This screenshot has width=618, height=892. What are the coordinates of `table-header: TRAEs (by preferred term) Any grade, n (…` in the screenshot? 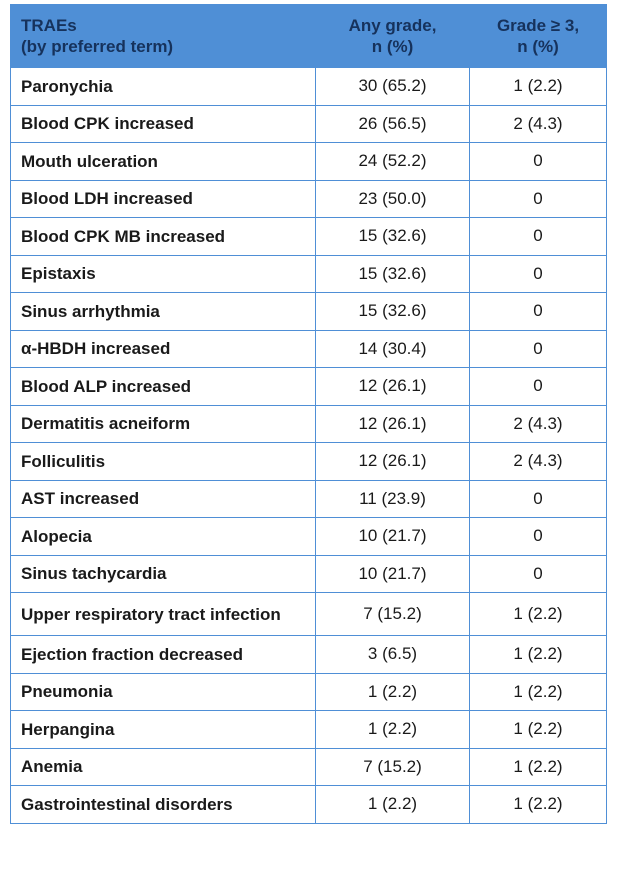 It's located at (308, 36).